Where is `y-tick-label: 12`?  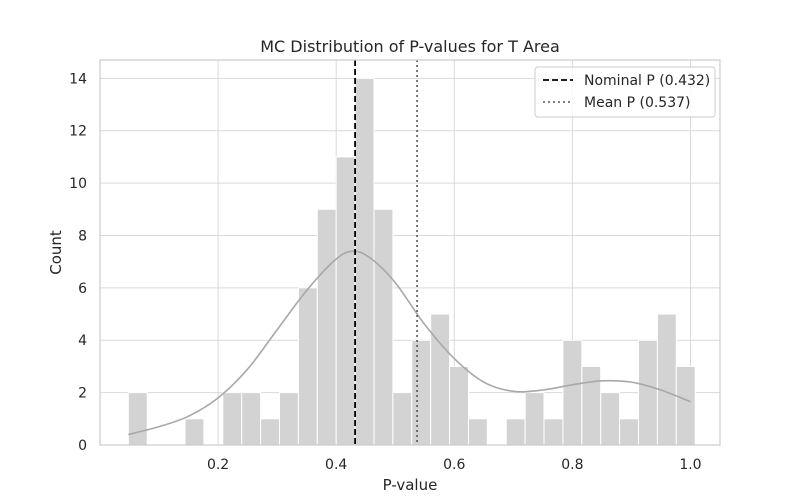
y-tick-label: 12 is located at coordinates (78, 132).